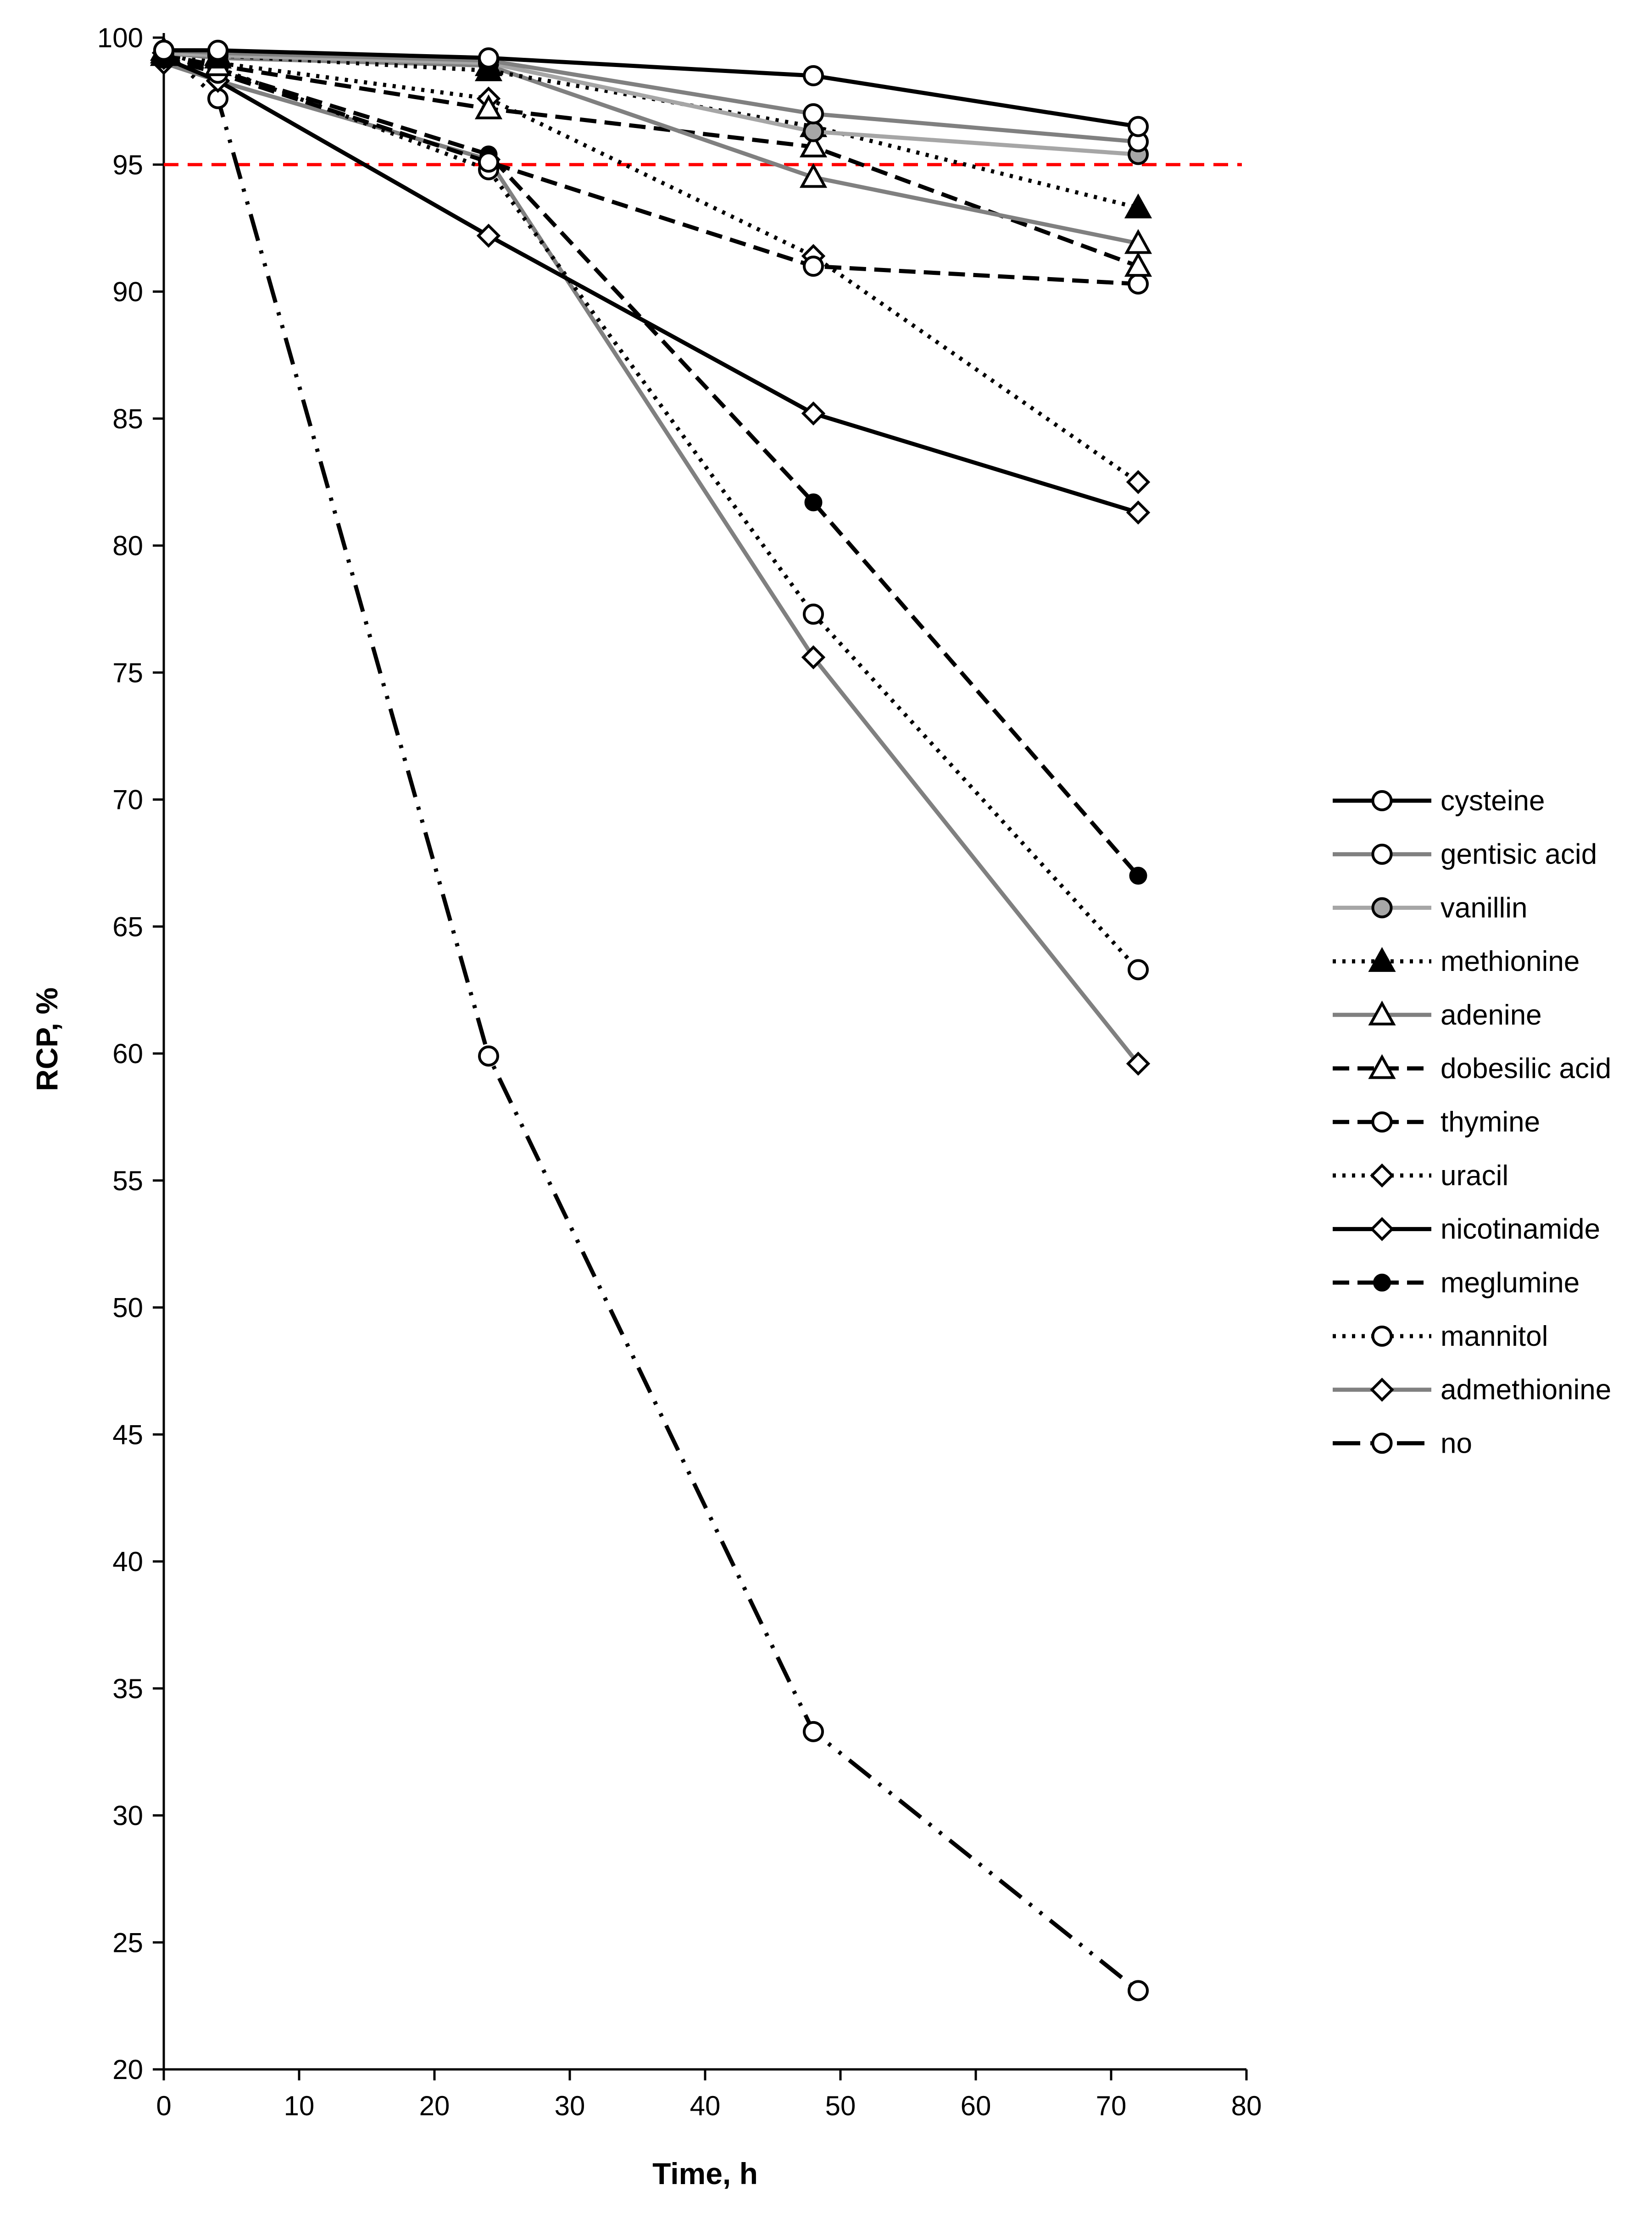  What do you see at coordinates (1510, 1283) in the screenshot?
I see `legend-label: meglumine` at bounding box center [1510, 1283].